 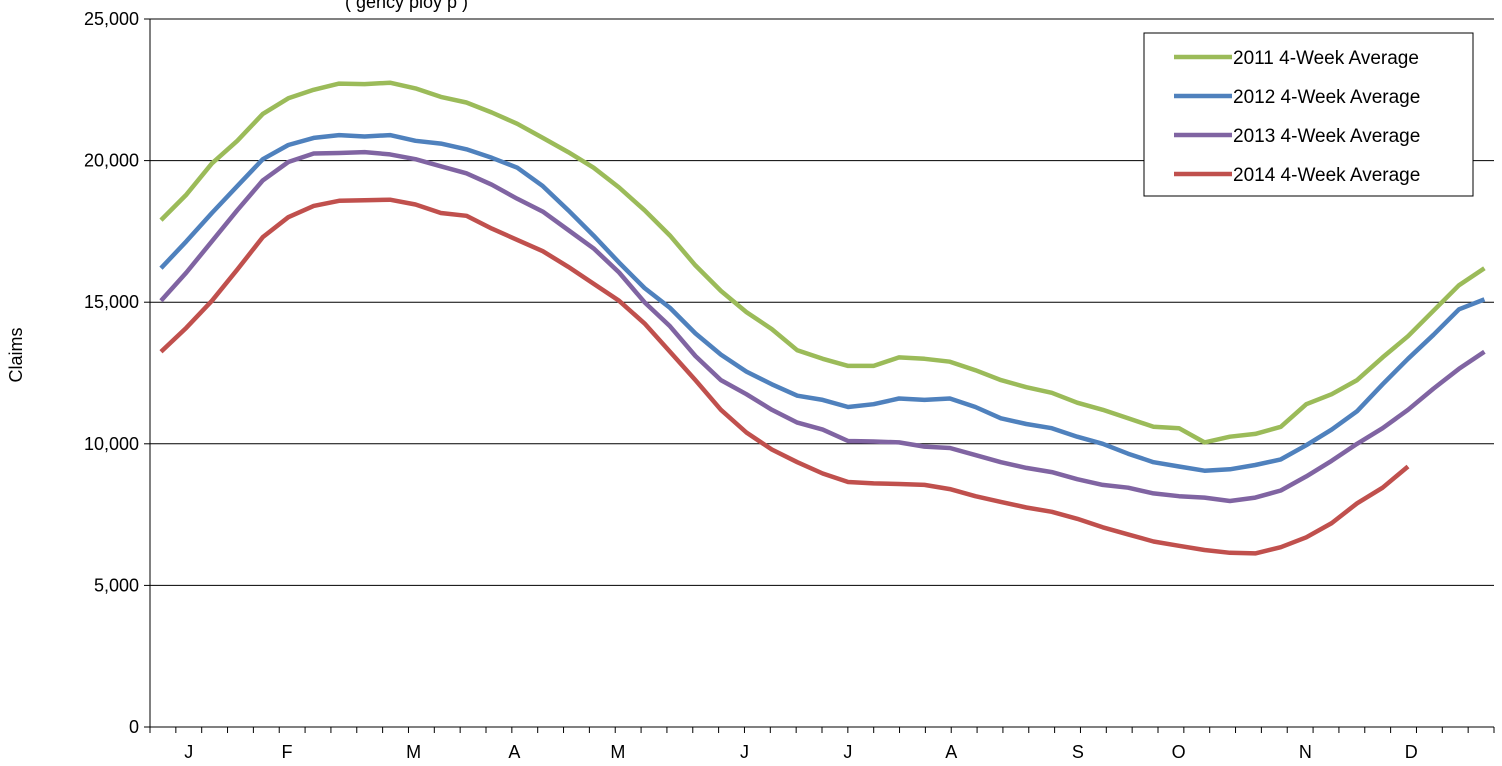 What do you see at coordinates (1326, 175) in the screenshot?
I see `legend-label-4: 2014 4-Week Average` at bounding box center [1326, 175].